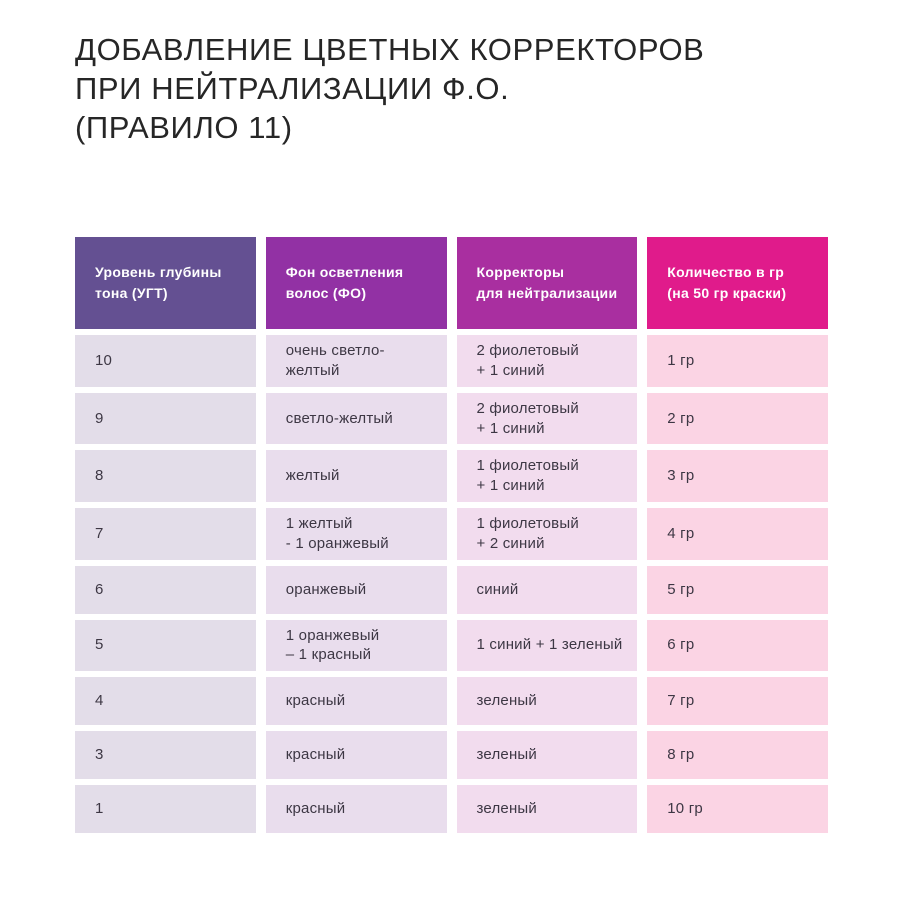  Describe the element at coordinates (165, 418) in the screenshot. I see `ugt-cell: 9` at that location.